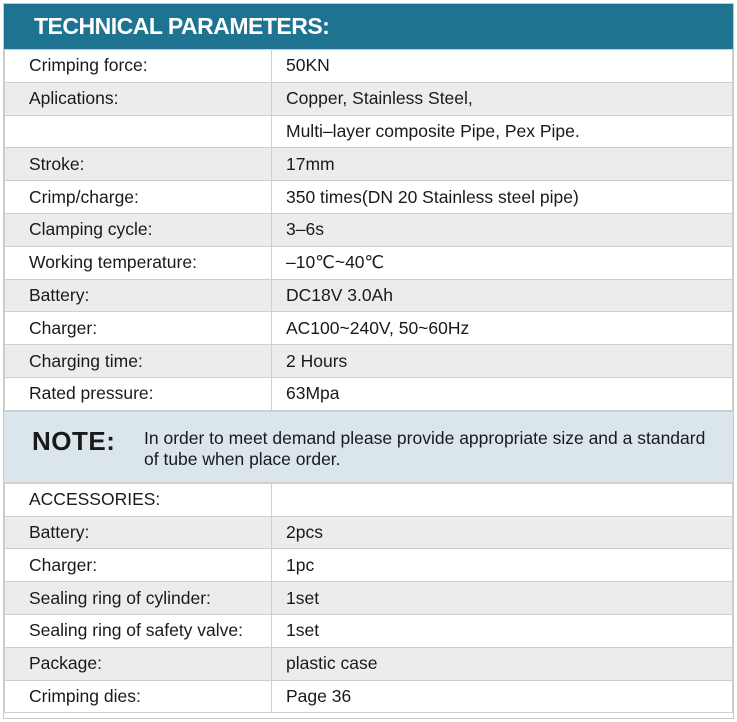 The image size is (737, 722). I want to click on table-row: Crimping dies: Page 36, so click(368, 696).